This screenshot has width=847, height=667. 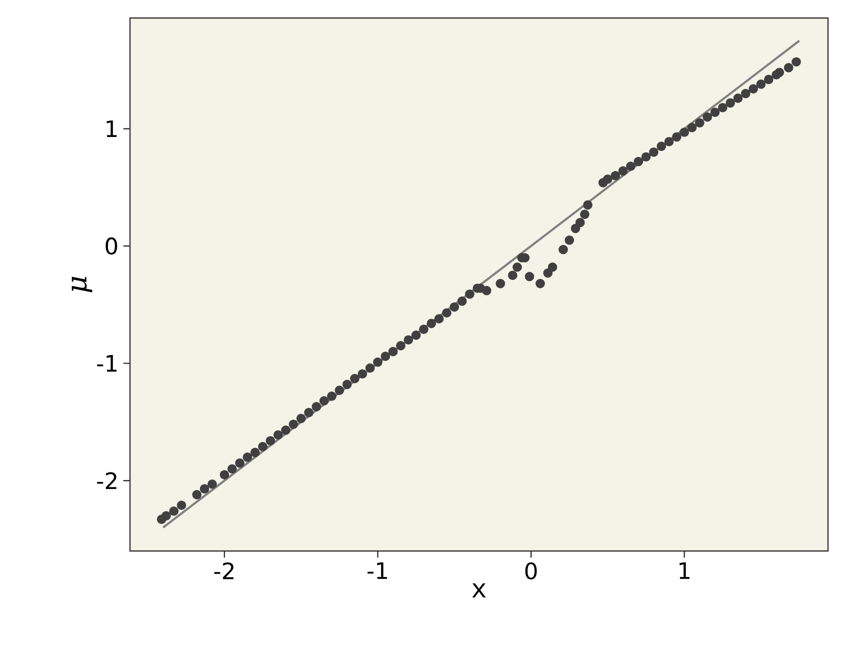 I want to click on x-tick-label: -2, so click(x=224, y=571).